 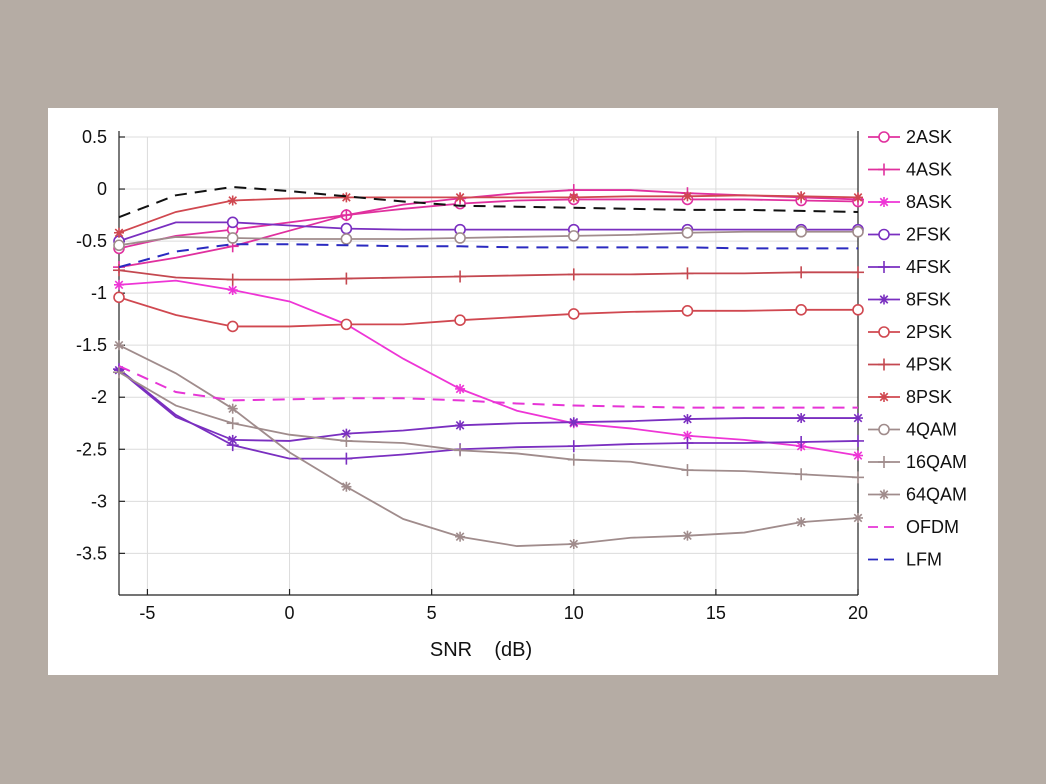 I want to click on legend-item-4qam: 4QAM, so click(x=912, y=430).